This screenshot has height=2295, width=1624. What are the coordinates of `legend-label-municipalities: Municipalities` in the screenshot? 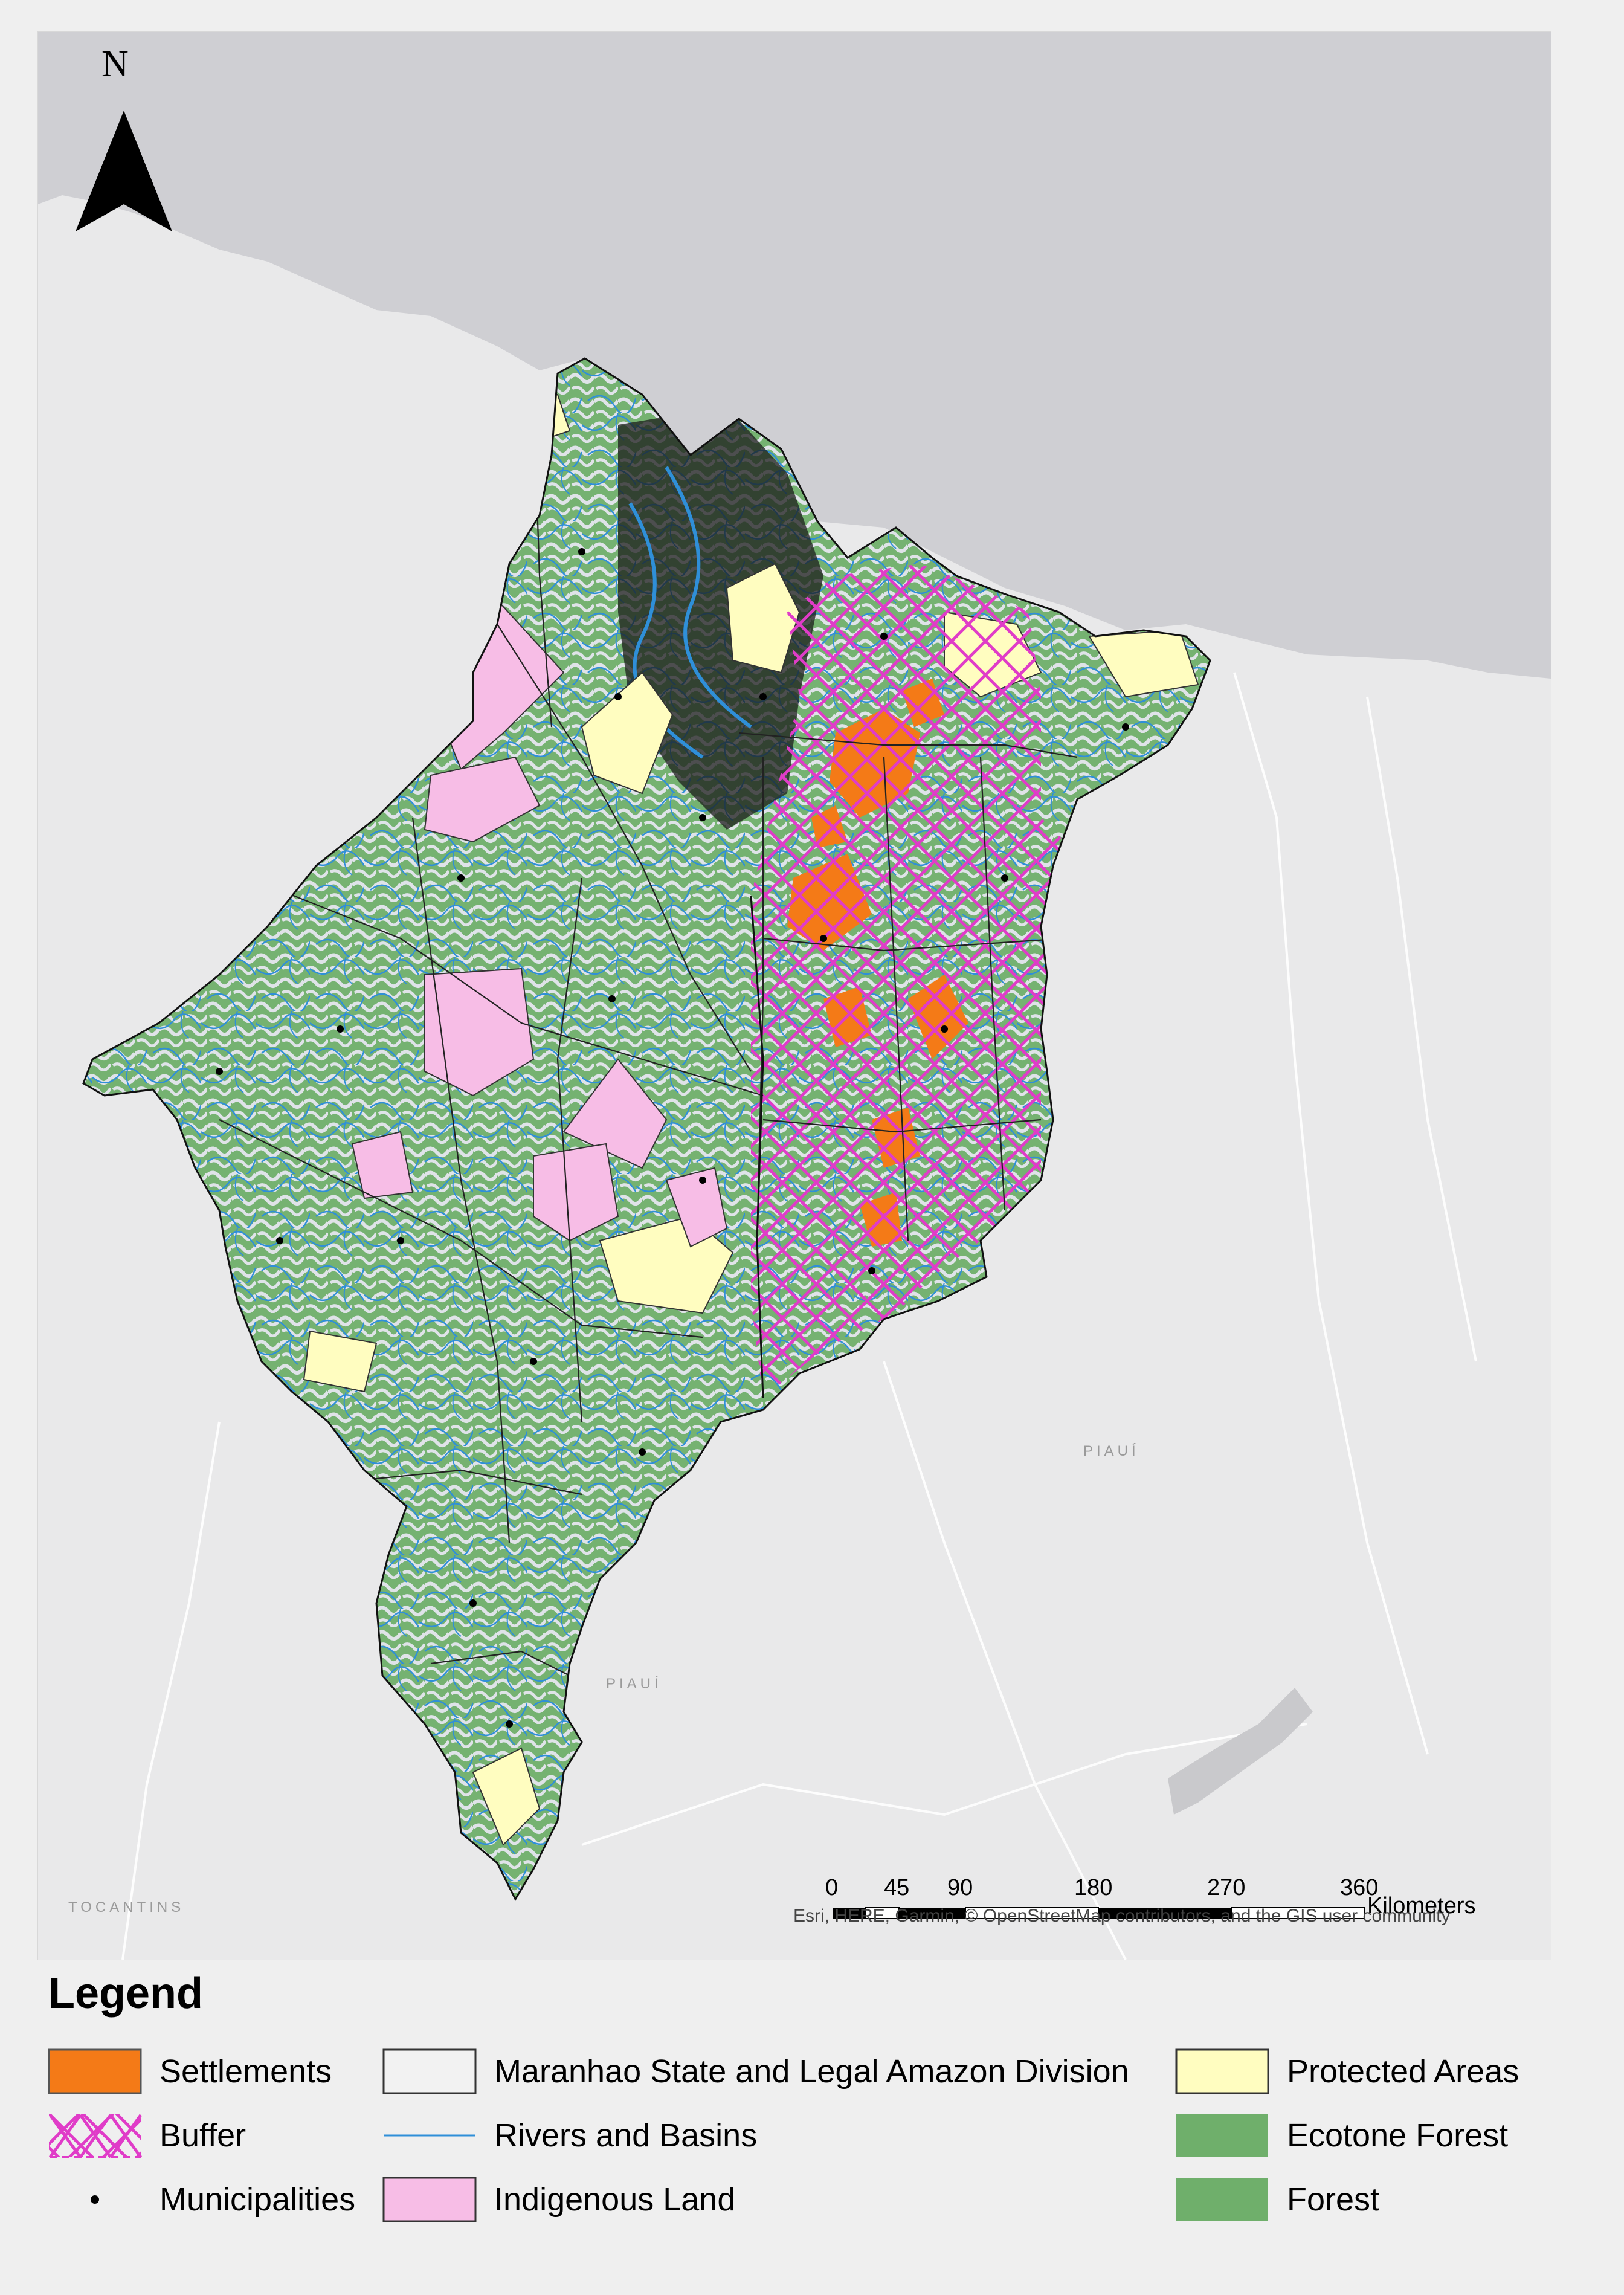 It's located at (258, 2199).